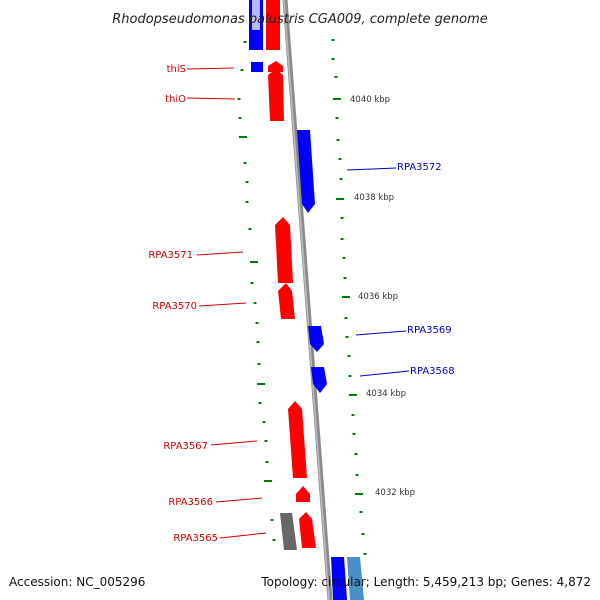  I want to click on RPA3569-gene-arrow, so click(316, 339).